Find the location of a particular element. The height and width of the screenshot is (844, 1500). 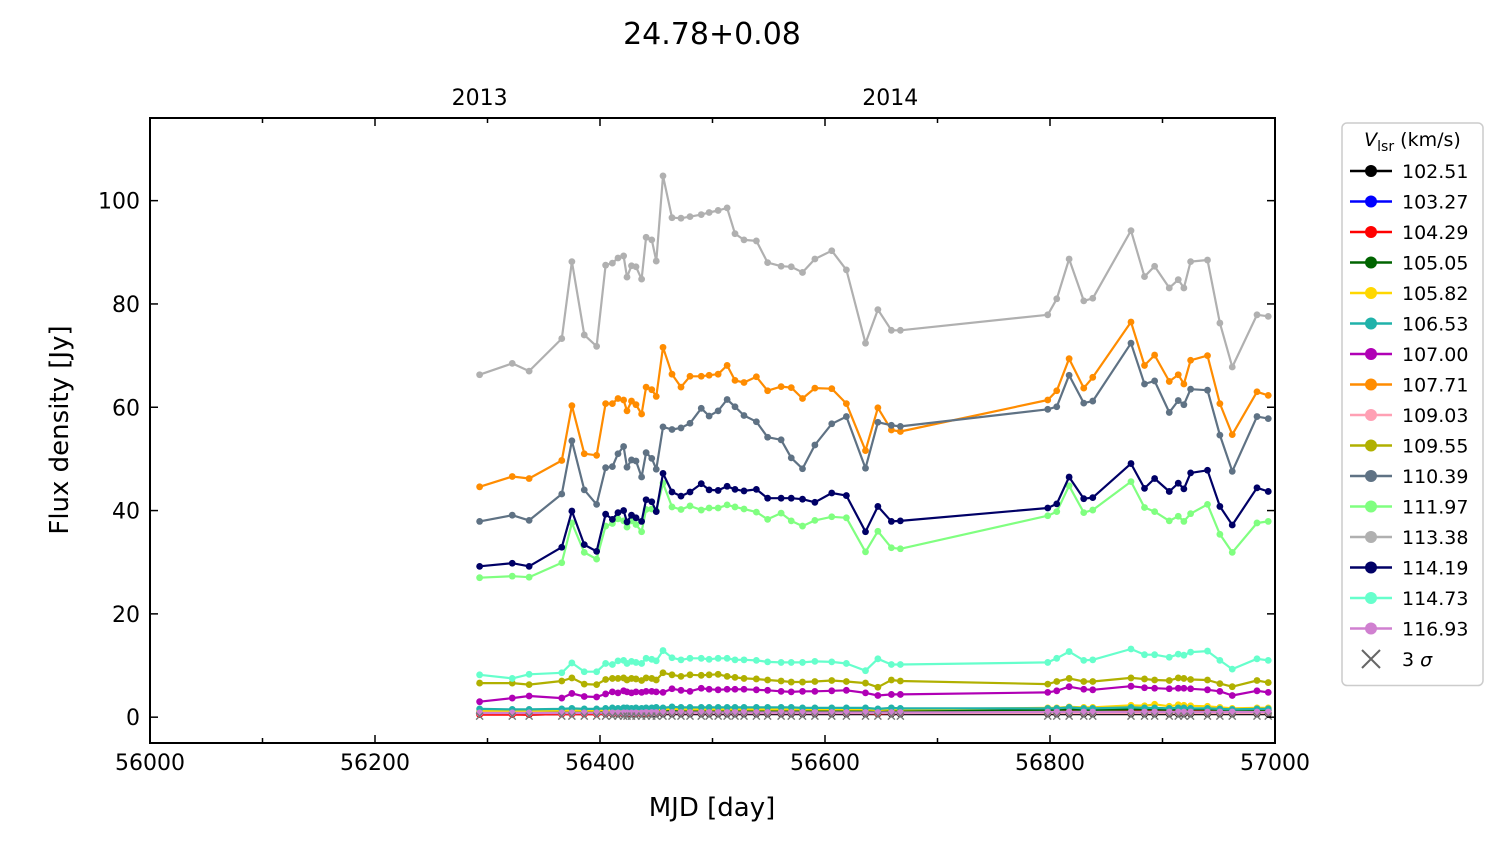

series-114.19 is located at coordinates (874, 515).